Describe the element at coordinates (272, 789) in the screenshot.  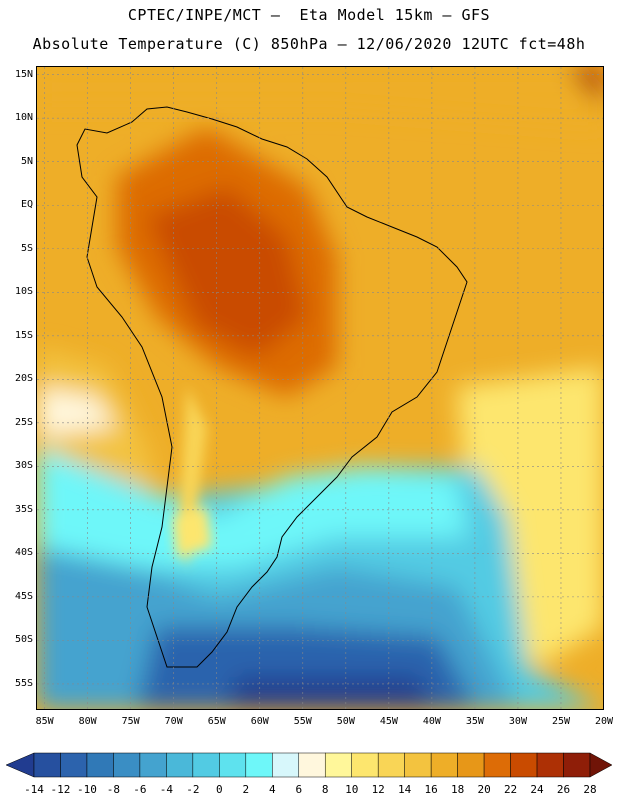
I see `colorbar-tick-label: 4` at that location.